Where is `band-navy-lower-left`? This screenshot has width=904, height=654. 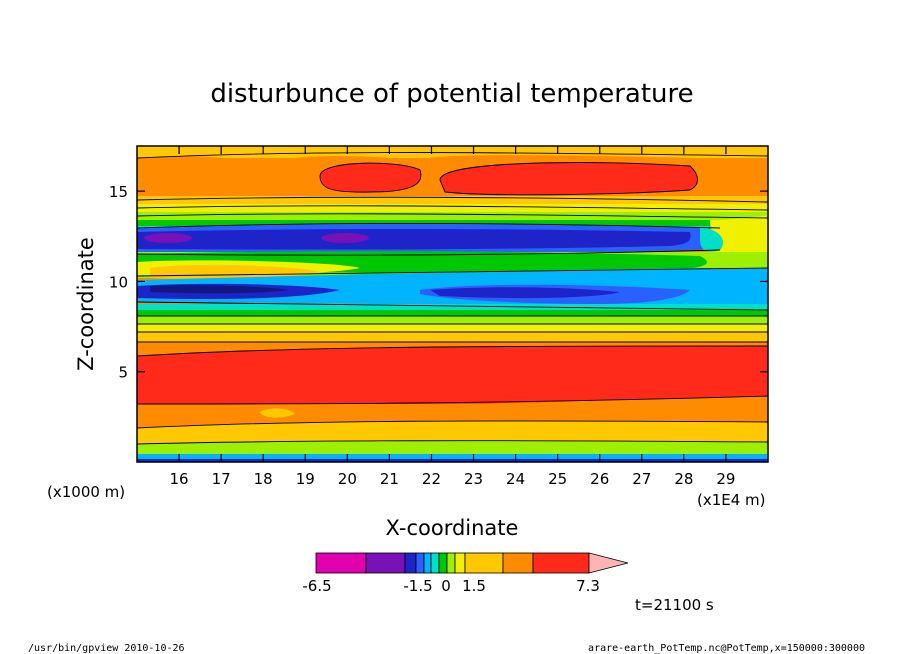 band-navy-lower-left is located at coordinates (238, 291).